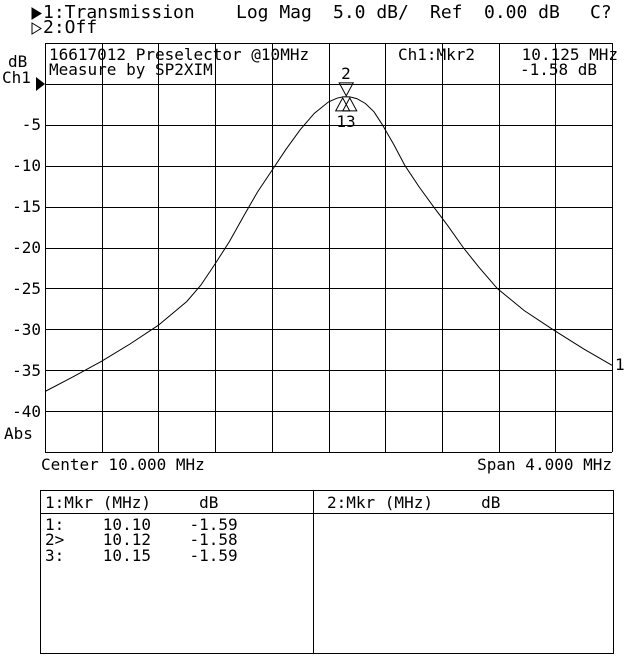 This screenshot has height=659, width=640. Describe the element at coordinates (620, 364) in the screenshot. I see `trace-end-number-label: 1` at that location.